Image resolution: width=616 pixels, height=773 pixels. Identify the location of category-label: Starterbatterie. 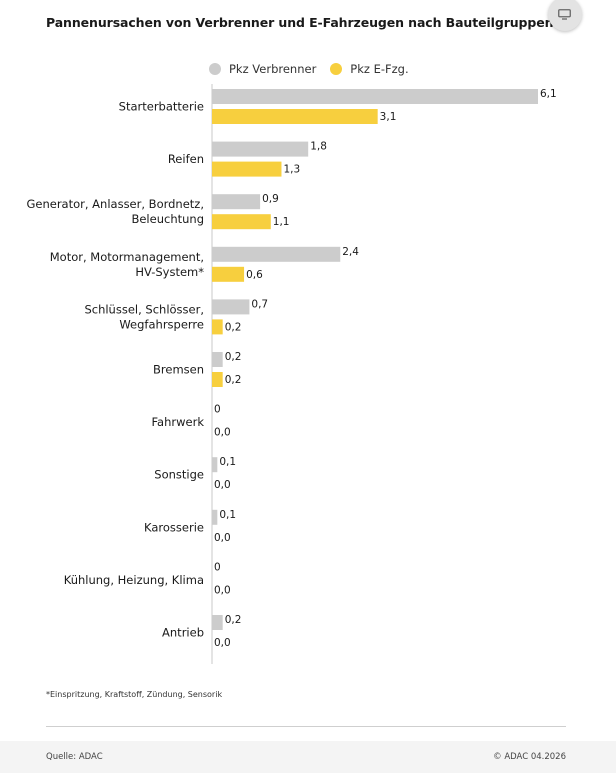
(161, 107).